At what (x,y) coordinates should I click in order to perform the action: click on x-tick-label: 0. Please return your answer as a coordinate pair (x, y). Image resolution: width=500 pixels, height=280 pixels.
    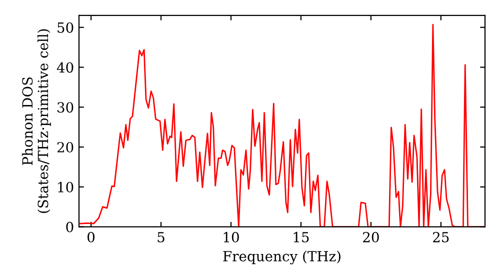
    Looking at the image, I should click on (91, 237).